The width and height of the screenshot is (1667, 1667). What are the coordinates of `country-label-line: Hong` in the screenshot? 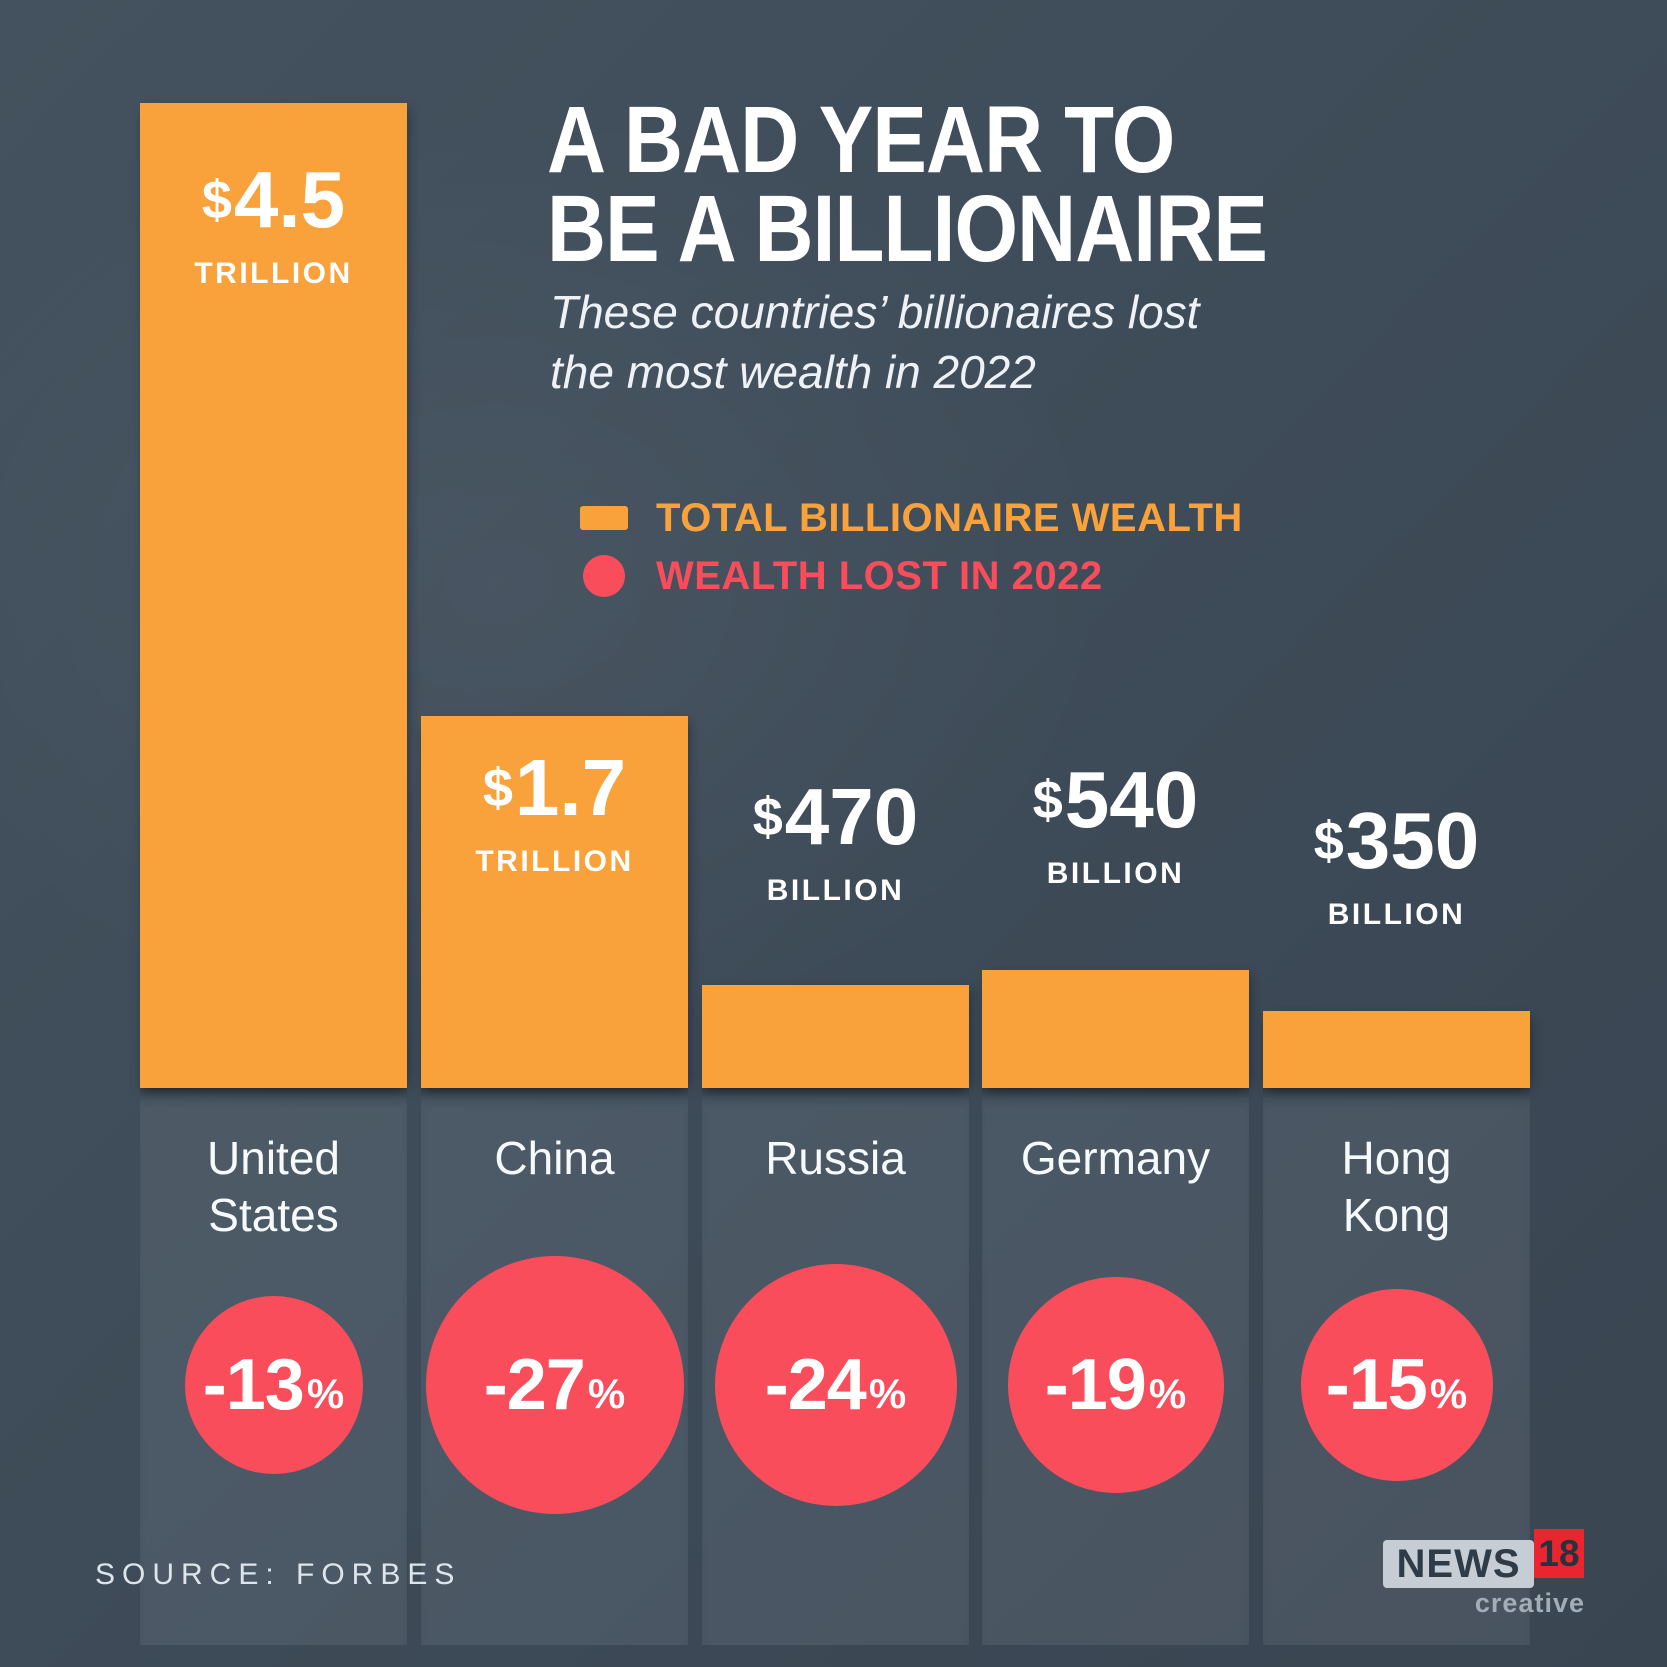 It's located at (1396, 1158).